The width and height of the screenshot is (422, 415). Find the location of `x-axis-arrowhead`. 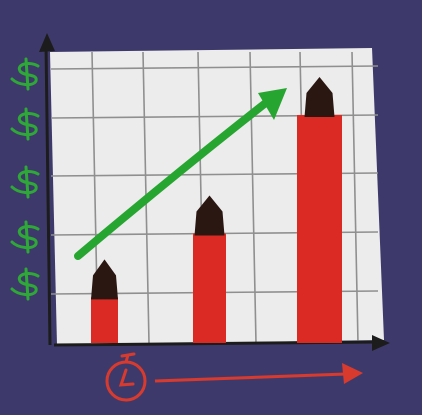

x-axis-arrowhead is located at coordinates (381, 343).